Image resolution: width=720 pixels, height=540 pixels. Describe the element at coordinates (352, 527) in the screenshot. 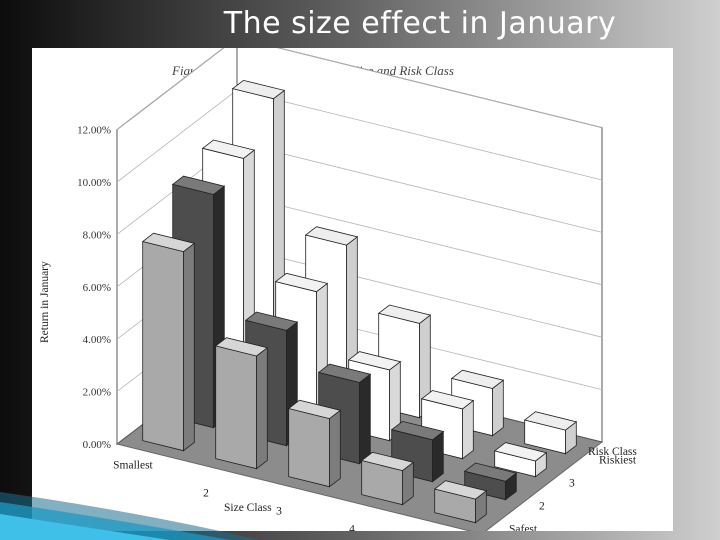

I see `x-tick-label: 4` at that location.